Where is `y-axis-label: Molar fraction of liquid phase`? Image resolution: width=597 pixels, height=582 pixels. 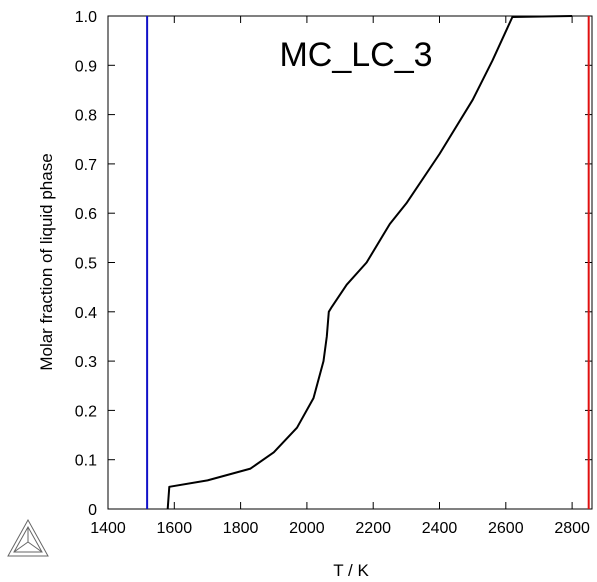 y-axis-label: Molar fraction of liquid phase is located at coordinates (46, 261).